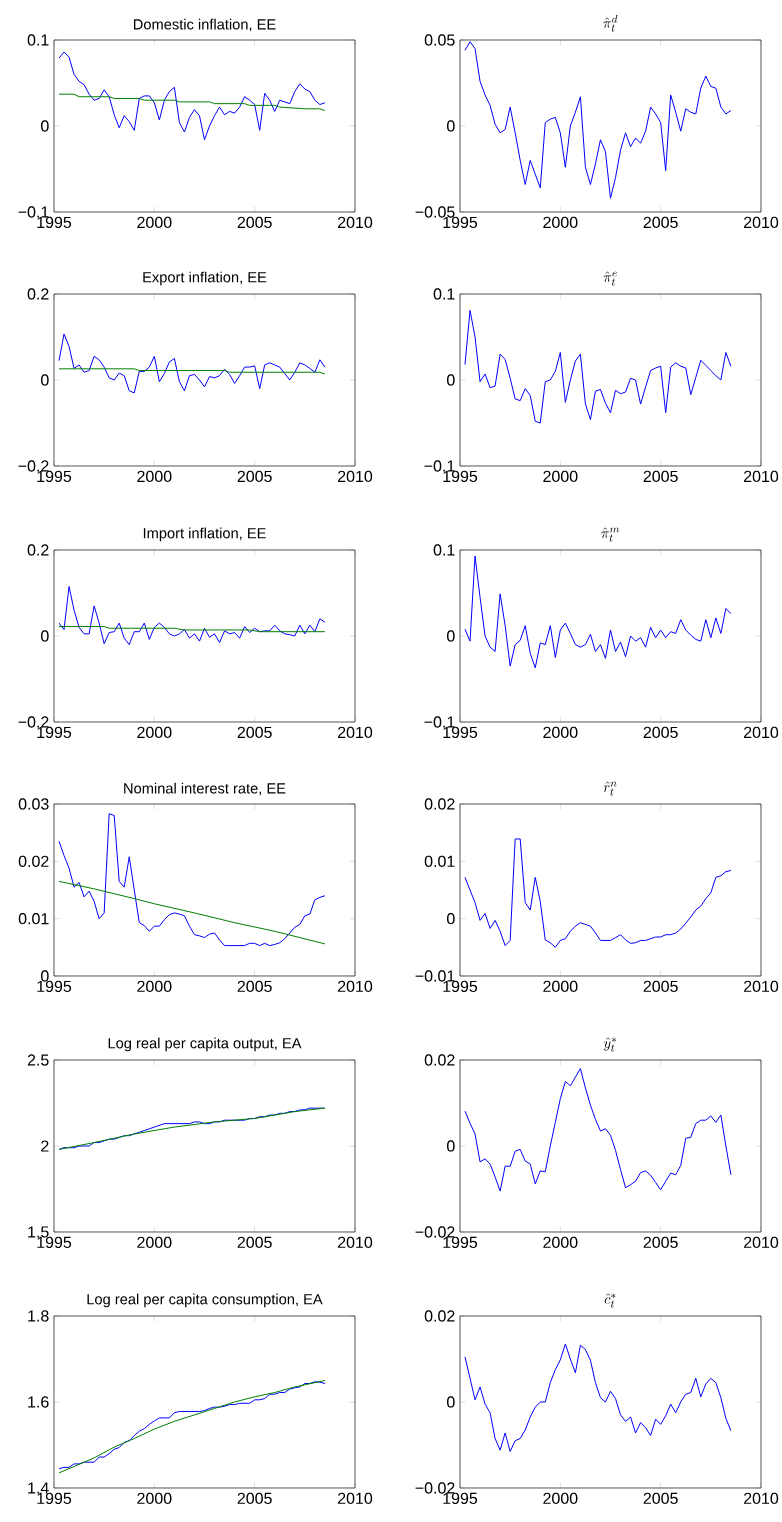 This screenshot has width=782, height=1522. I want to click on y-tick-label: −0.05, so click(435, 212).